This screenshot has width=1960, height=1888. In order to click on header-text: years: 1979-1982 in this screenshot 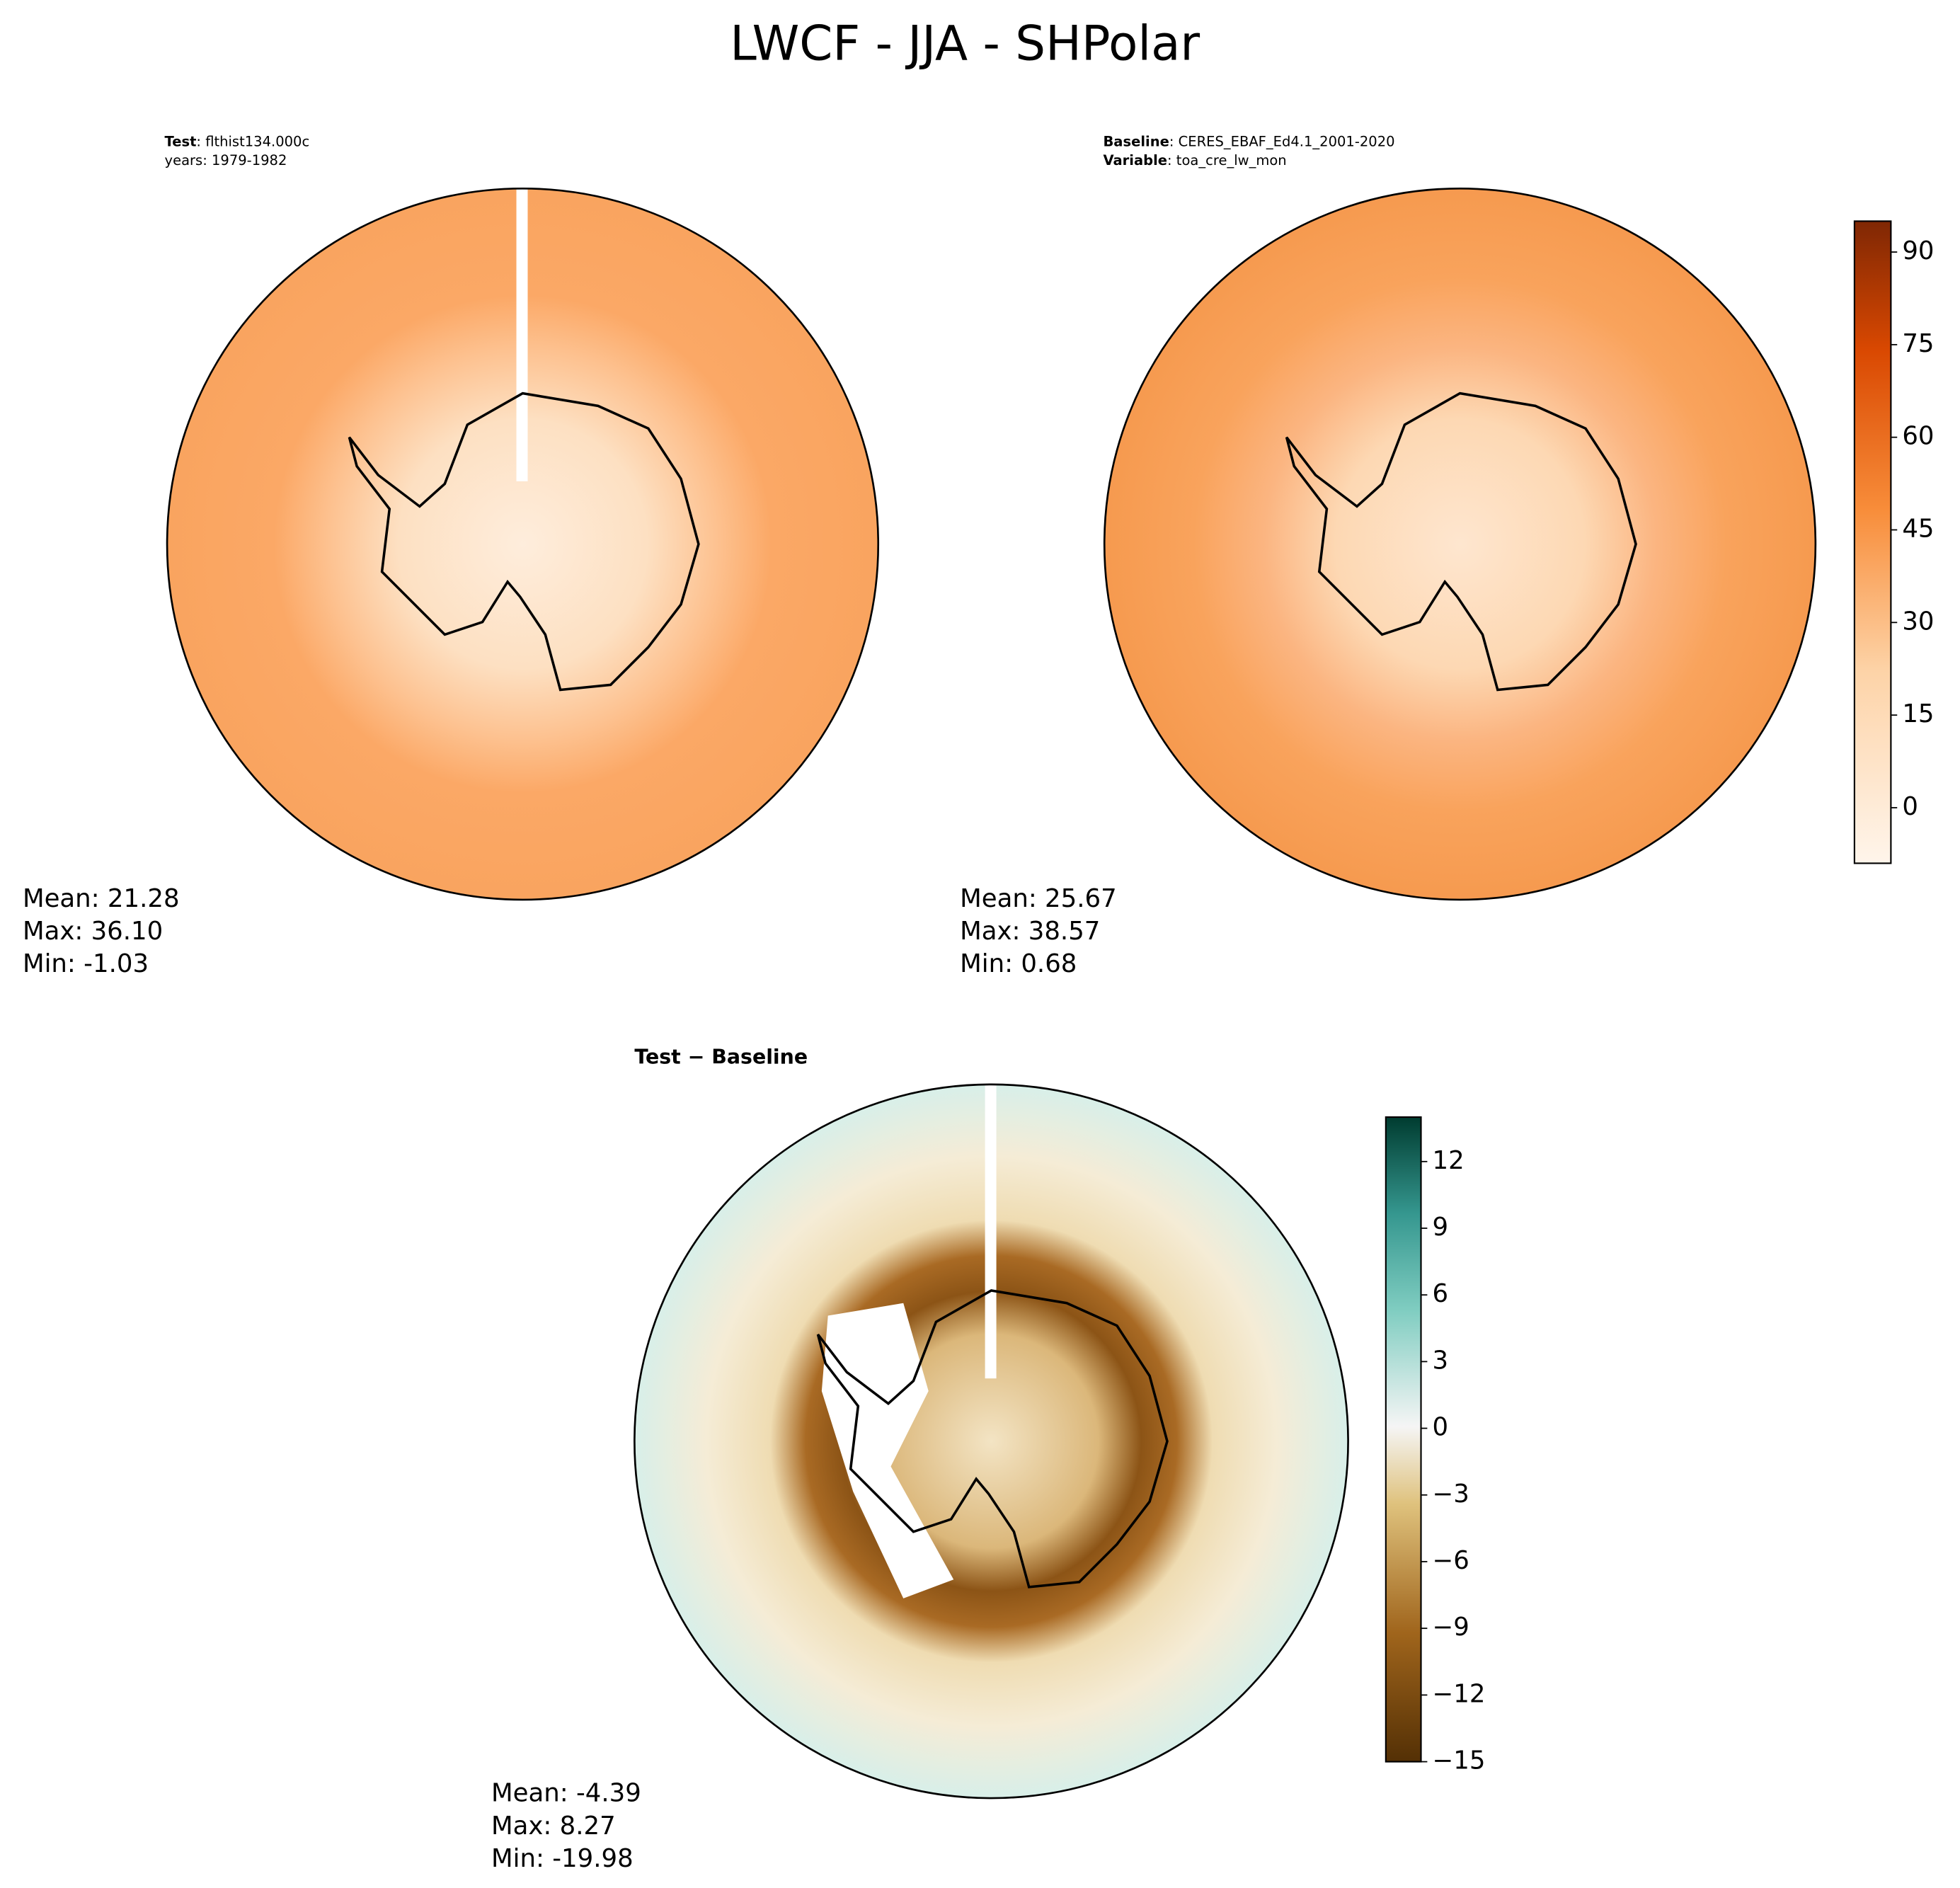, I will do `click(226, 160)`.